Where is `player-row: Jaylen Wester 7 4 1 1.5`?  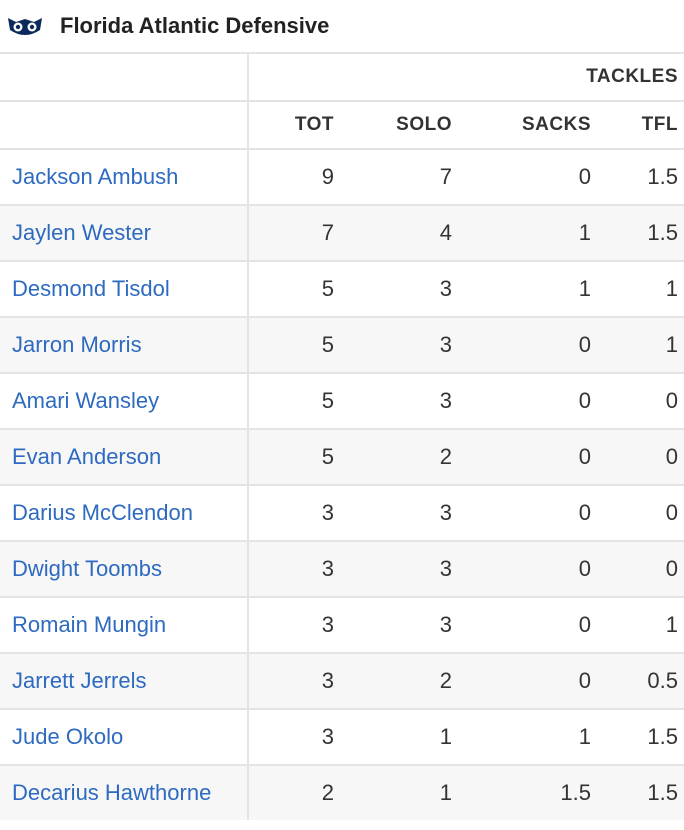
player-row: Jaylen Wester 7 4 1 1.5 is located at coordinates (342, 232).